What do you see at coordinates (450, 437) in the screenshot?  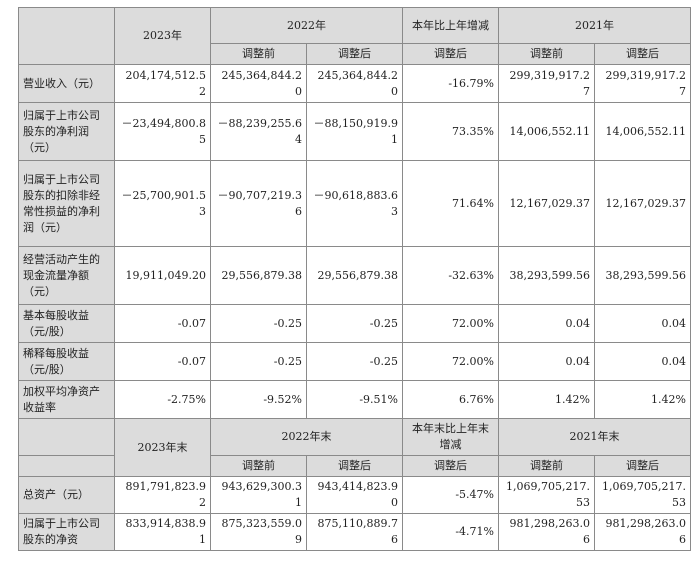 I see `header-change-end: 本年末比上年末增减` at bounding box center [450, 437].